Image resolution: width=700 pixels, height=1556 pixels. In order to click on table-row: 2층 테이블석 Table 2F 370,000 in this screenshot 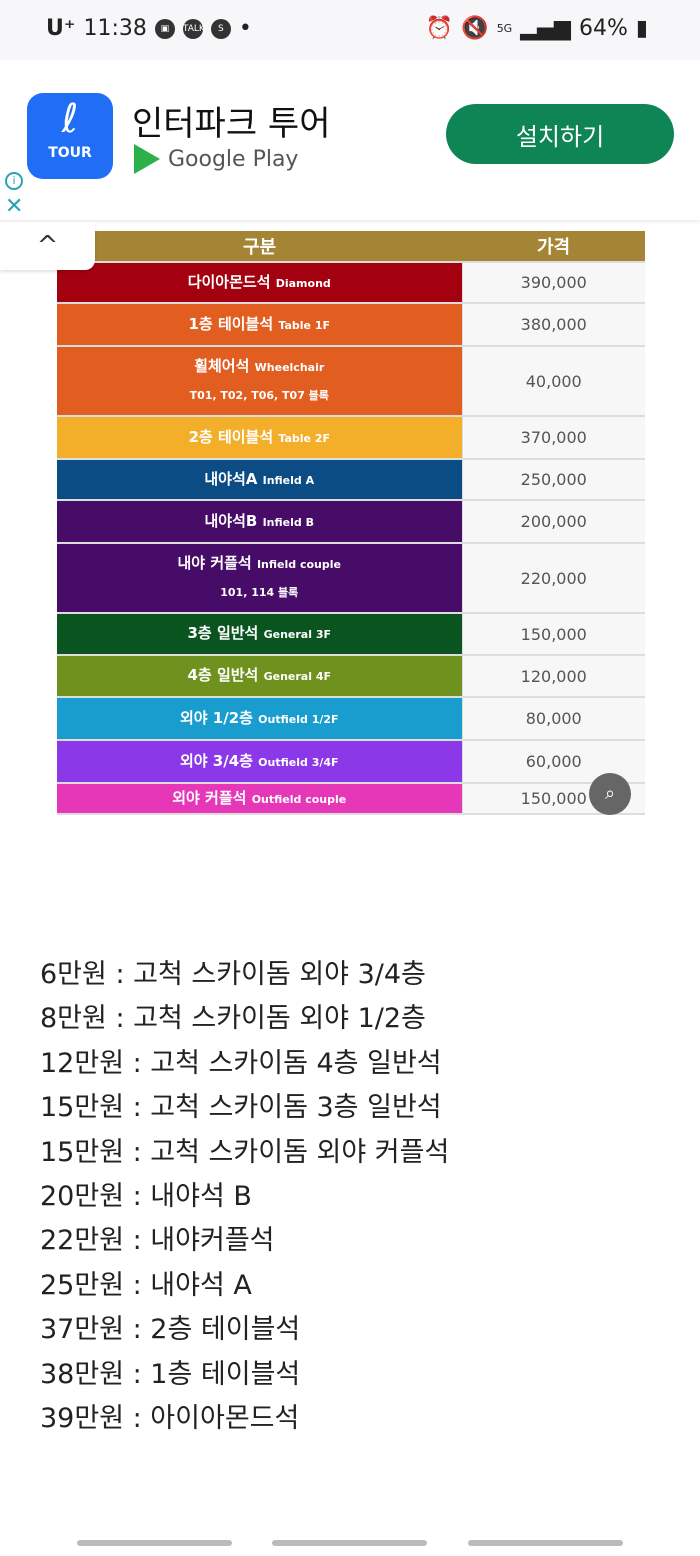, I will do `click(351, 438)`.